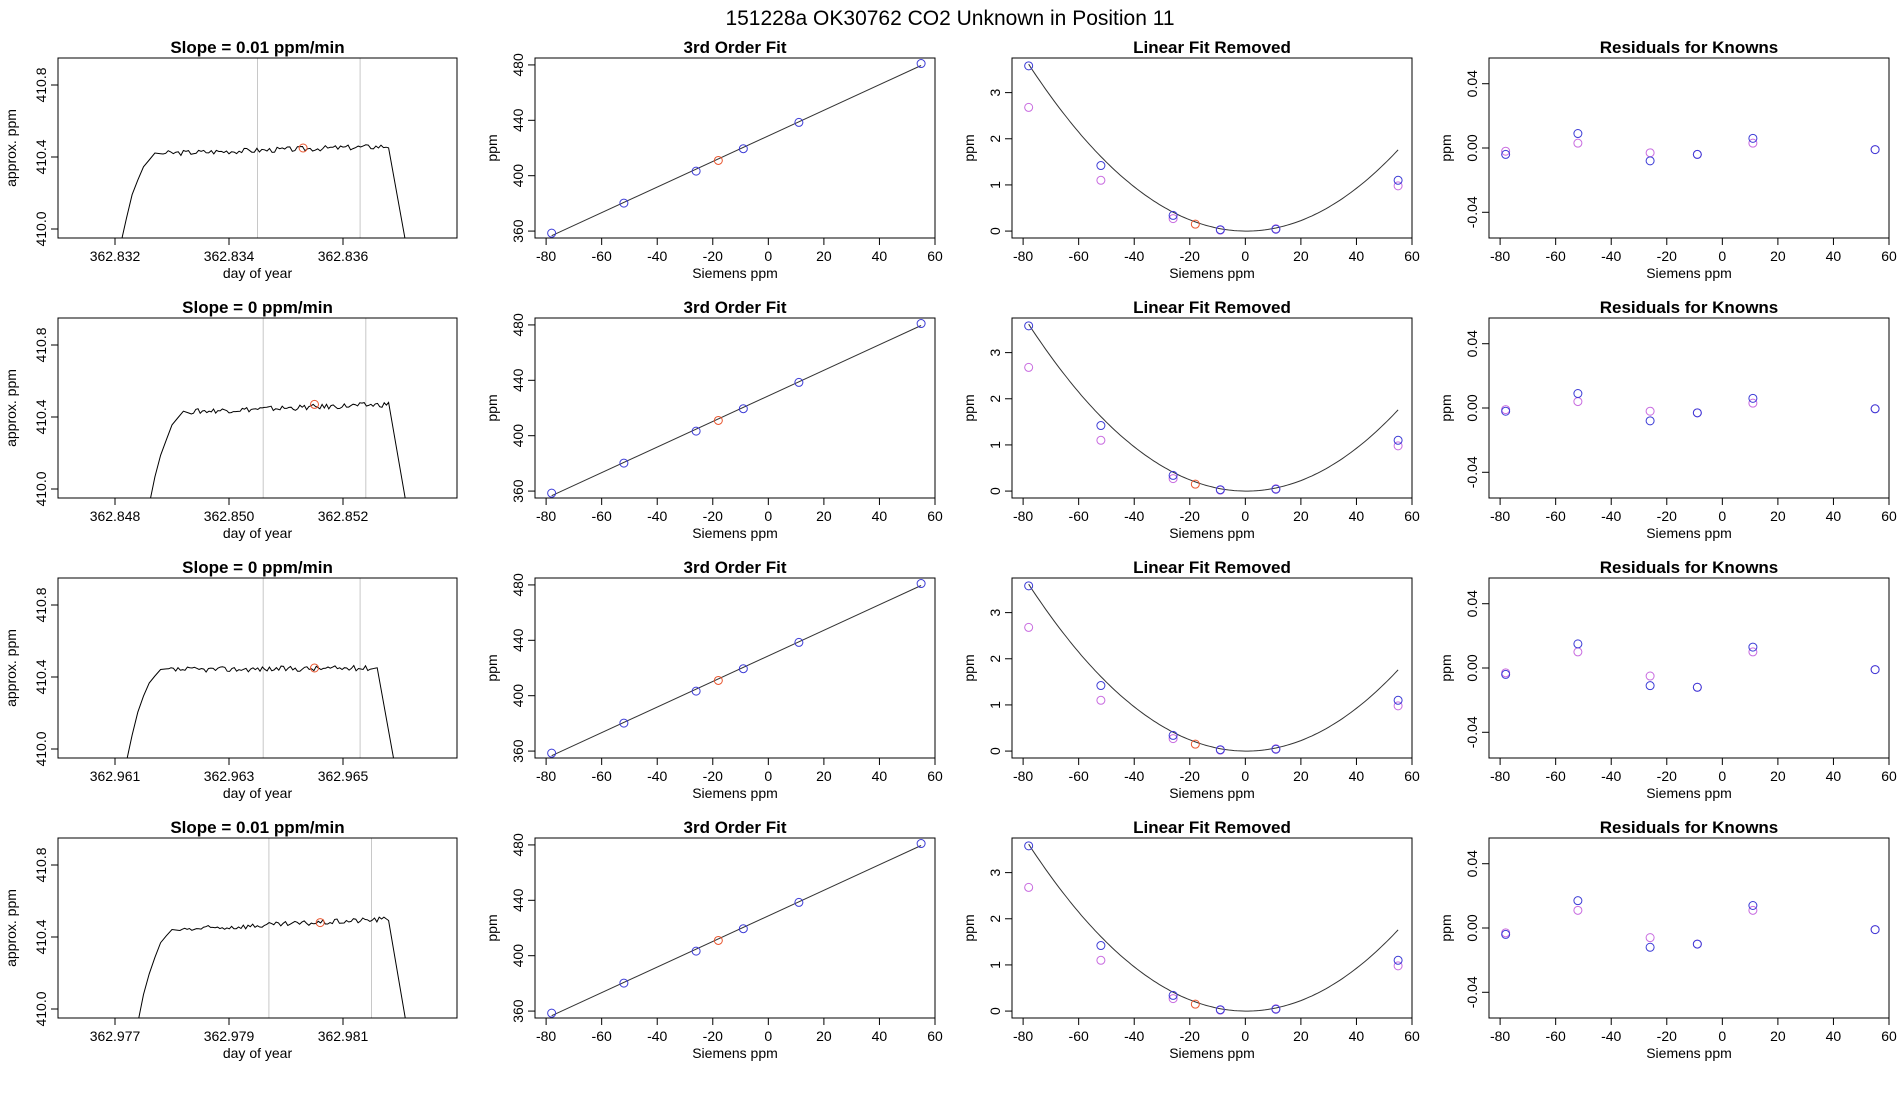 The height and width of the screenshot is (1100, 1900). What do you see at coordinates (1213, 667) in the screenshot?
I see `quadratic-curve` at bounding box center [1213, 667].